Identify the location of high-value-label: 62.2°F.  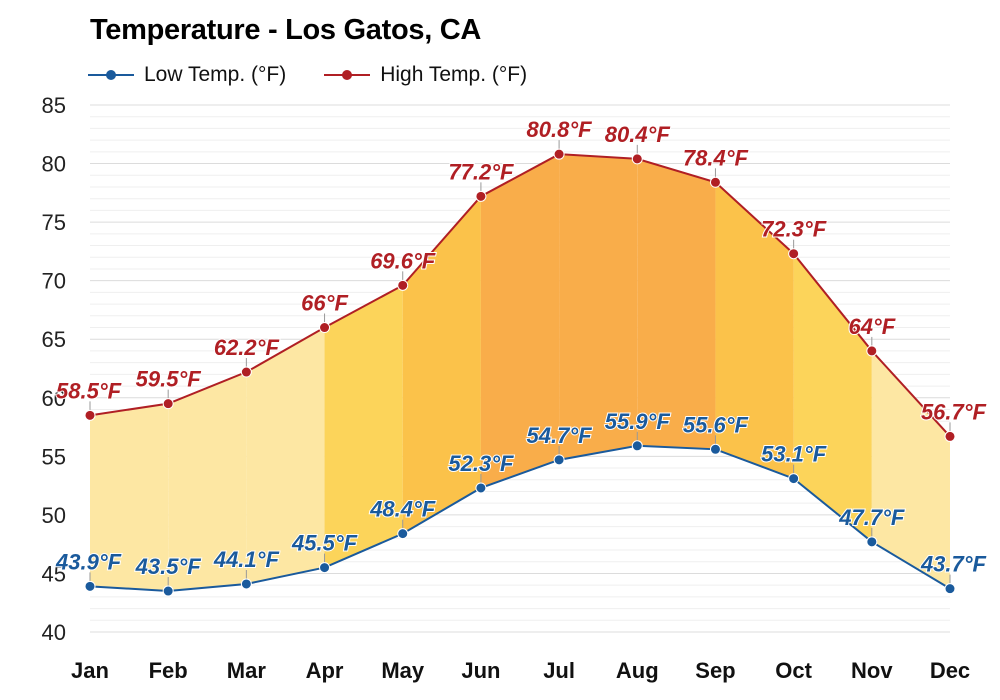
(247, 347).